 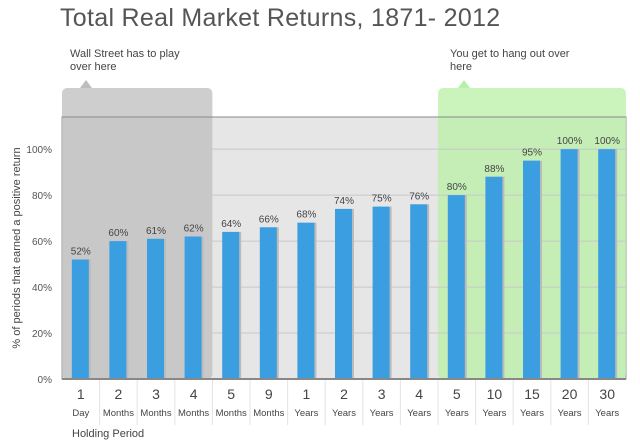 What do you see at coordinates (607, 394) in the screenshot?
I see `x-tick-number: 30` at bounding box center [607, 394].